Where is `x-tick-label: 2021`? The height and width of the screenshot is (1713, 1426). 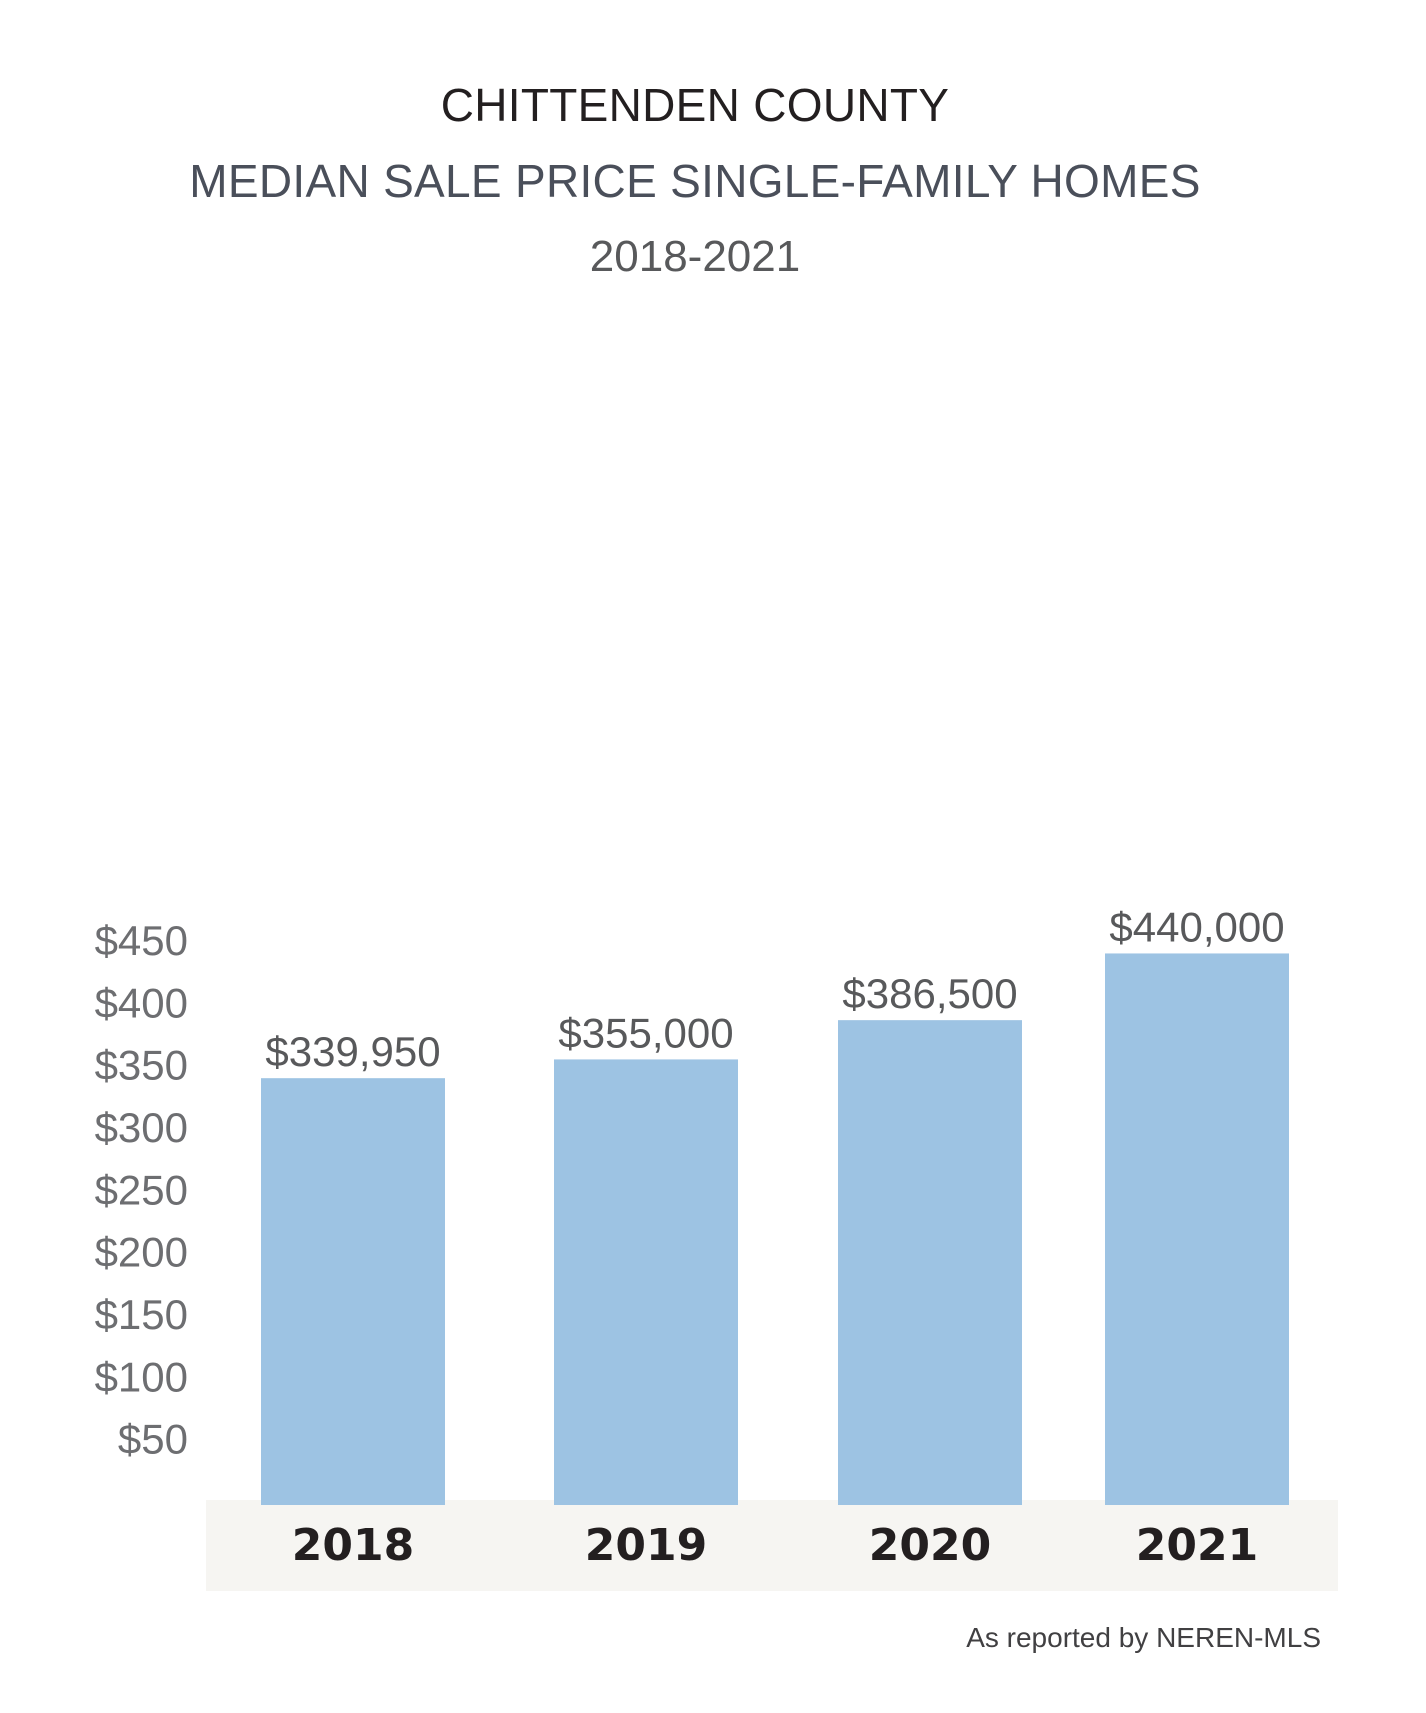
x-tick-label: 2021 is located at coordinates (1197, 1545).